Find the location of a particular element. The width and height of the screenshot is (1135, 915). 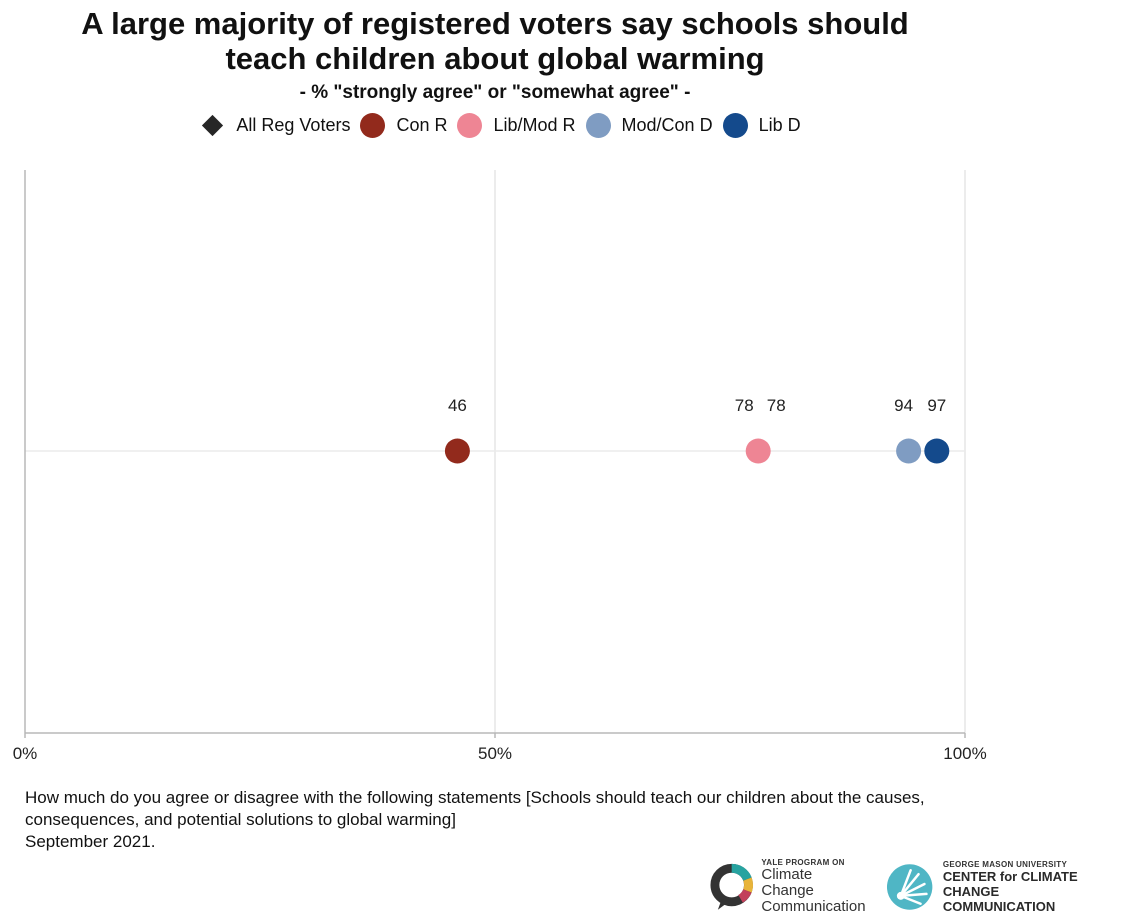

marker-con-r is located at coordinates (457, 451).